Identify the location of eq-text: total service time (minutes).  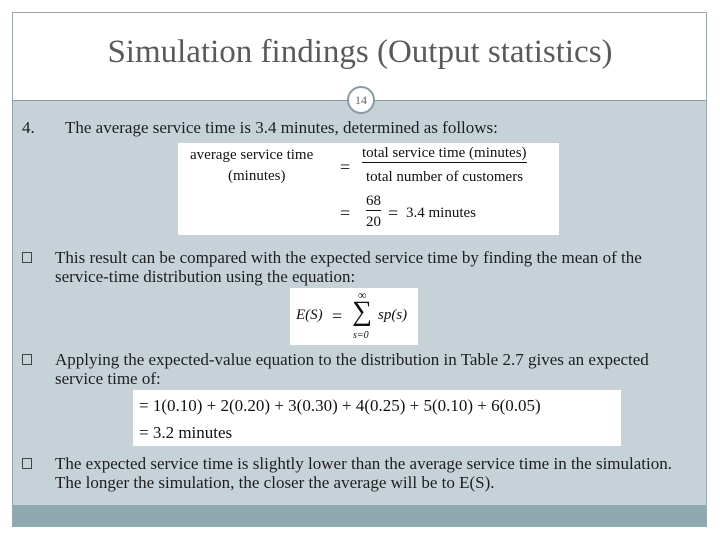
(444, 154).